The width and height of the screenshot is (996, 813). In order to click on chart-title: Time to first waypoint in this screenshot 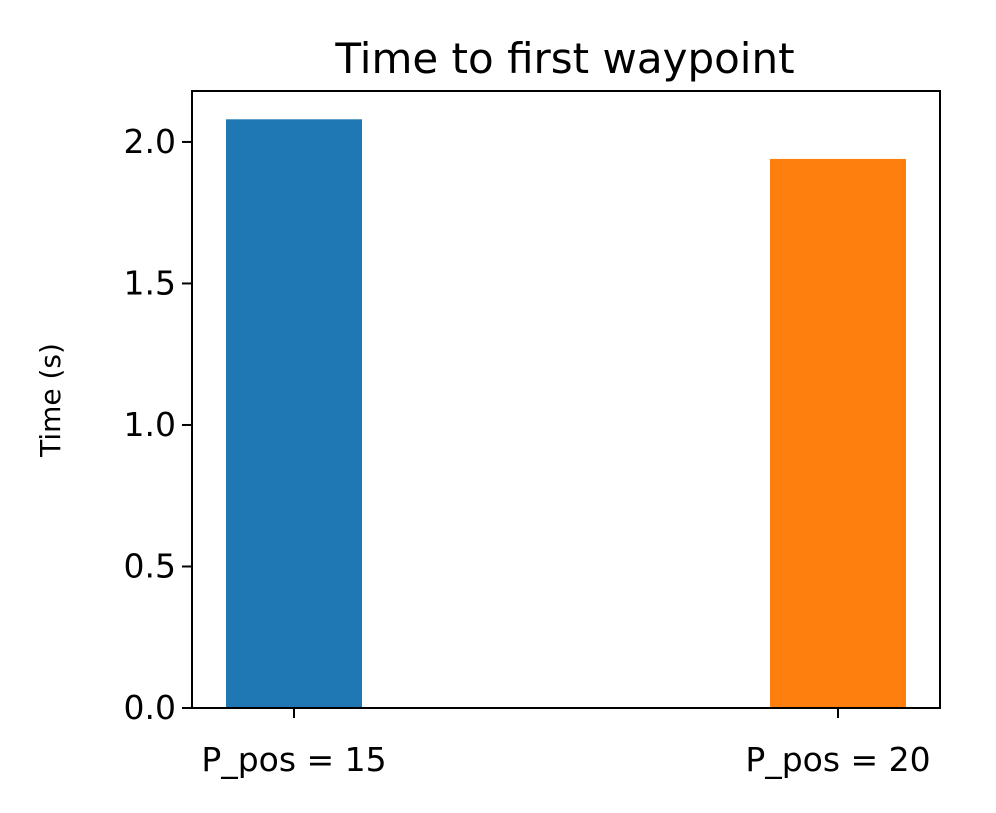, I will do `click(564, 58)`.